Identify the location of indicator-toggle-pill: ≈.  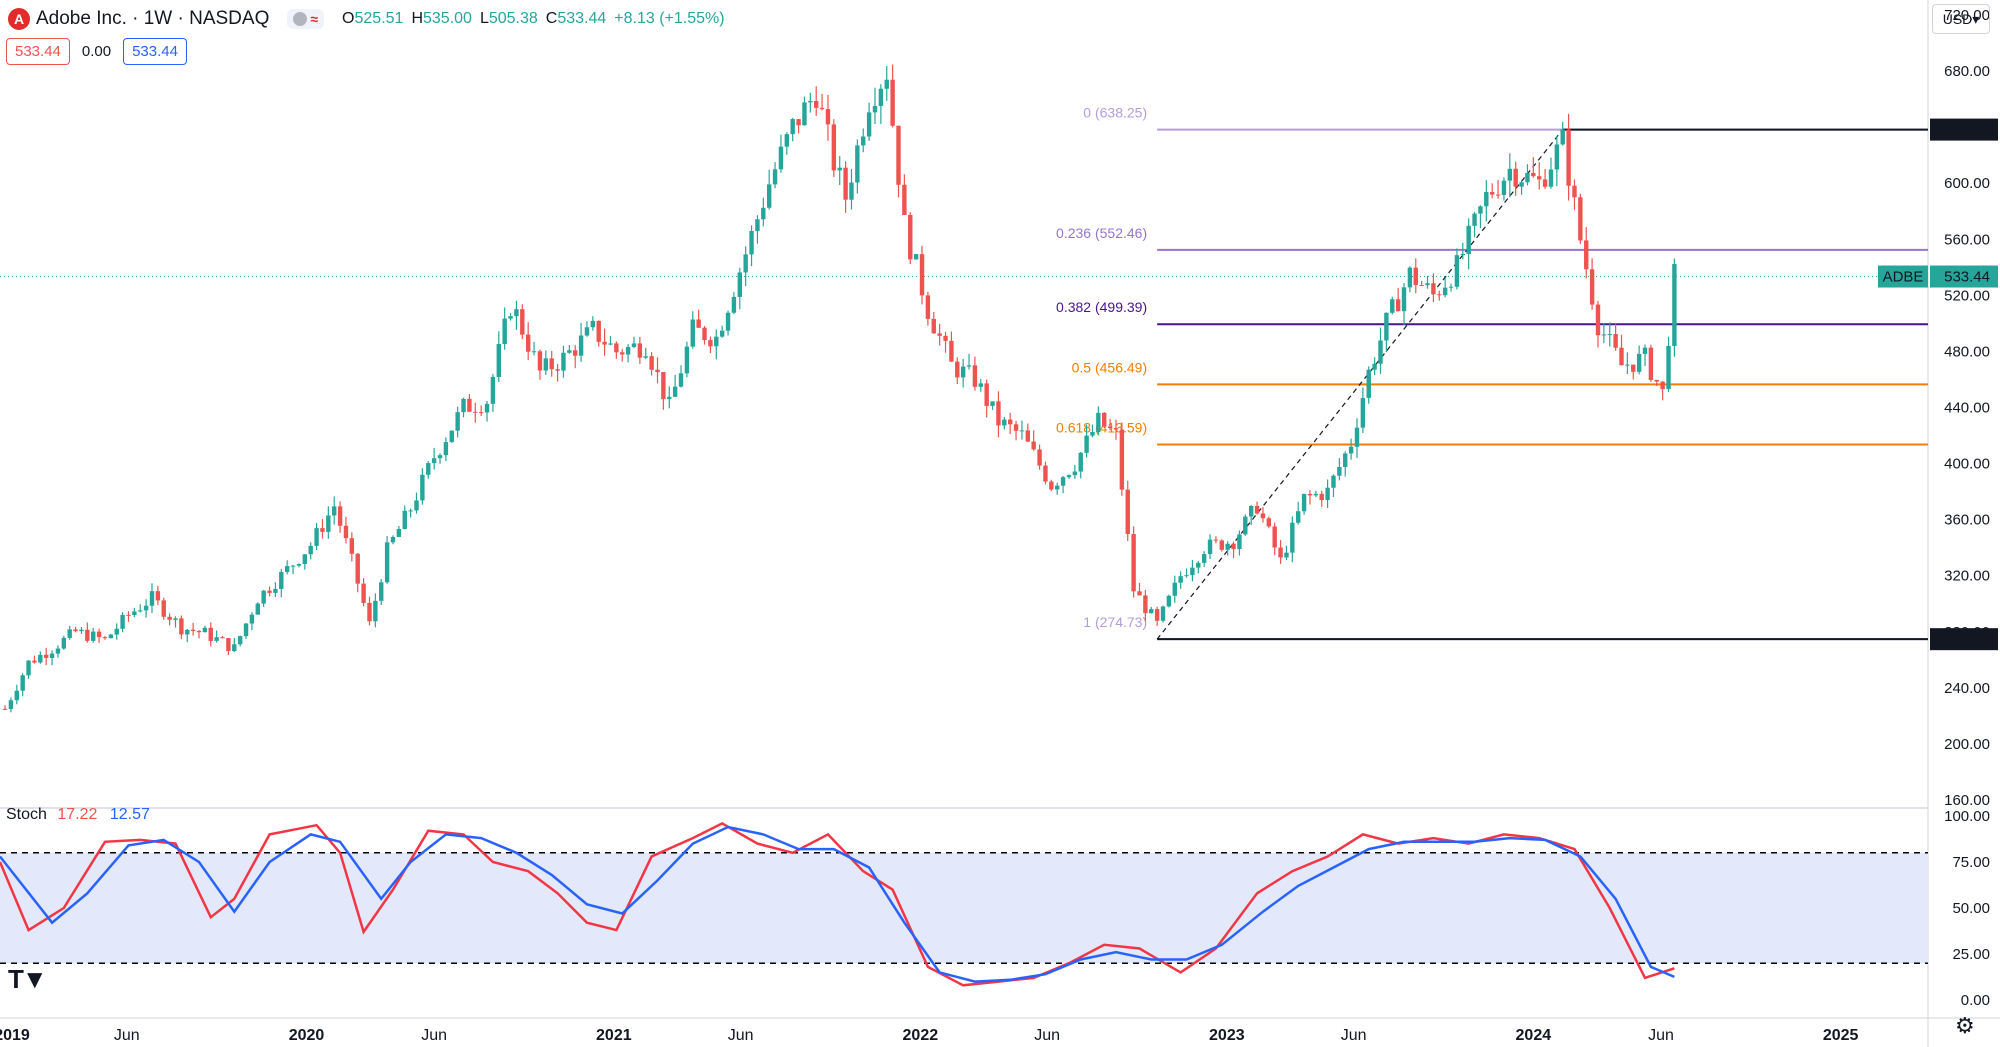
(306, 19).